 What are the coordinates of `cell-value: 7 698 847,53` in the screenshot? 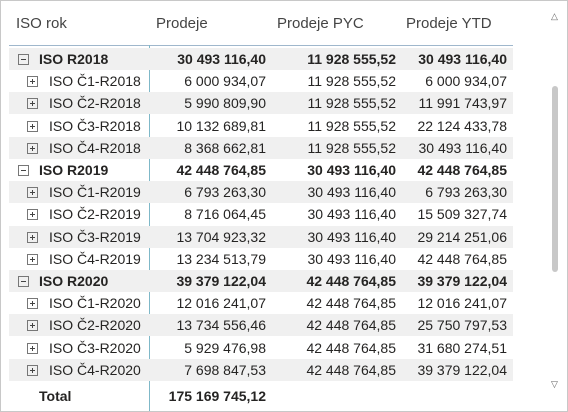 It's located at (225, 369).